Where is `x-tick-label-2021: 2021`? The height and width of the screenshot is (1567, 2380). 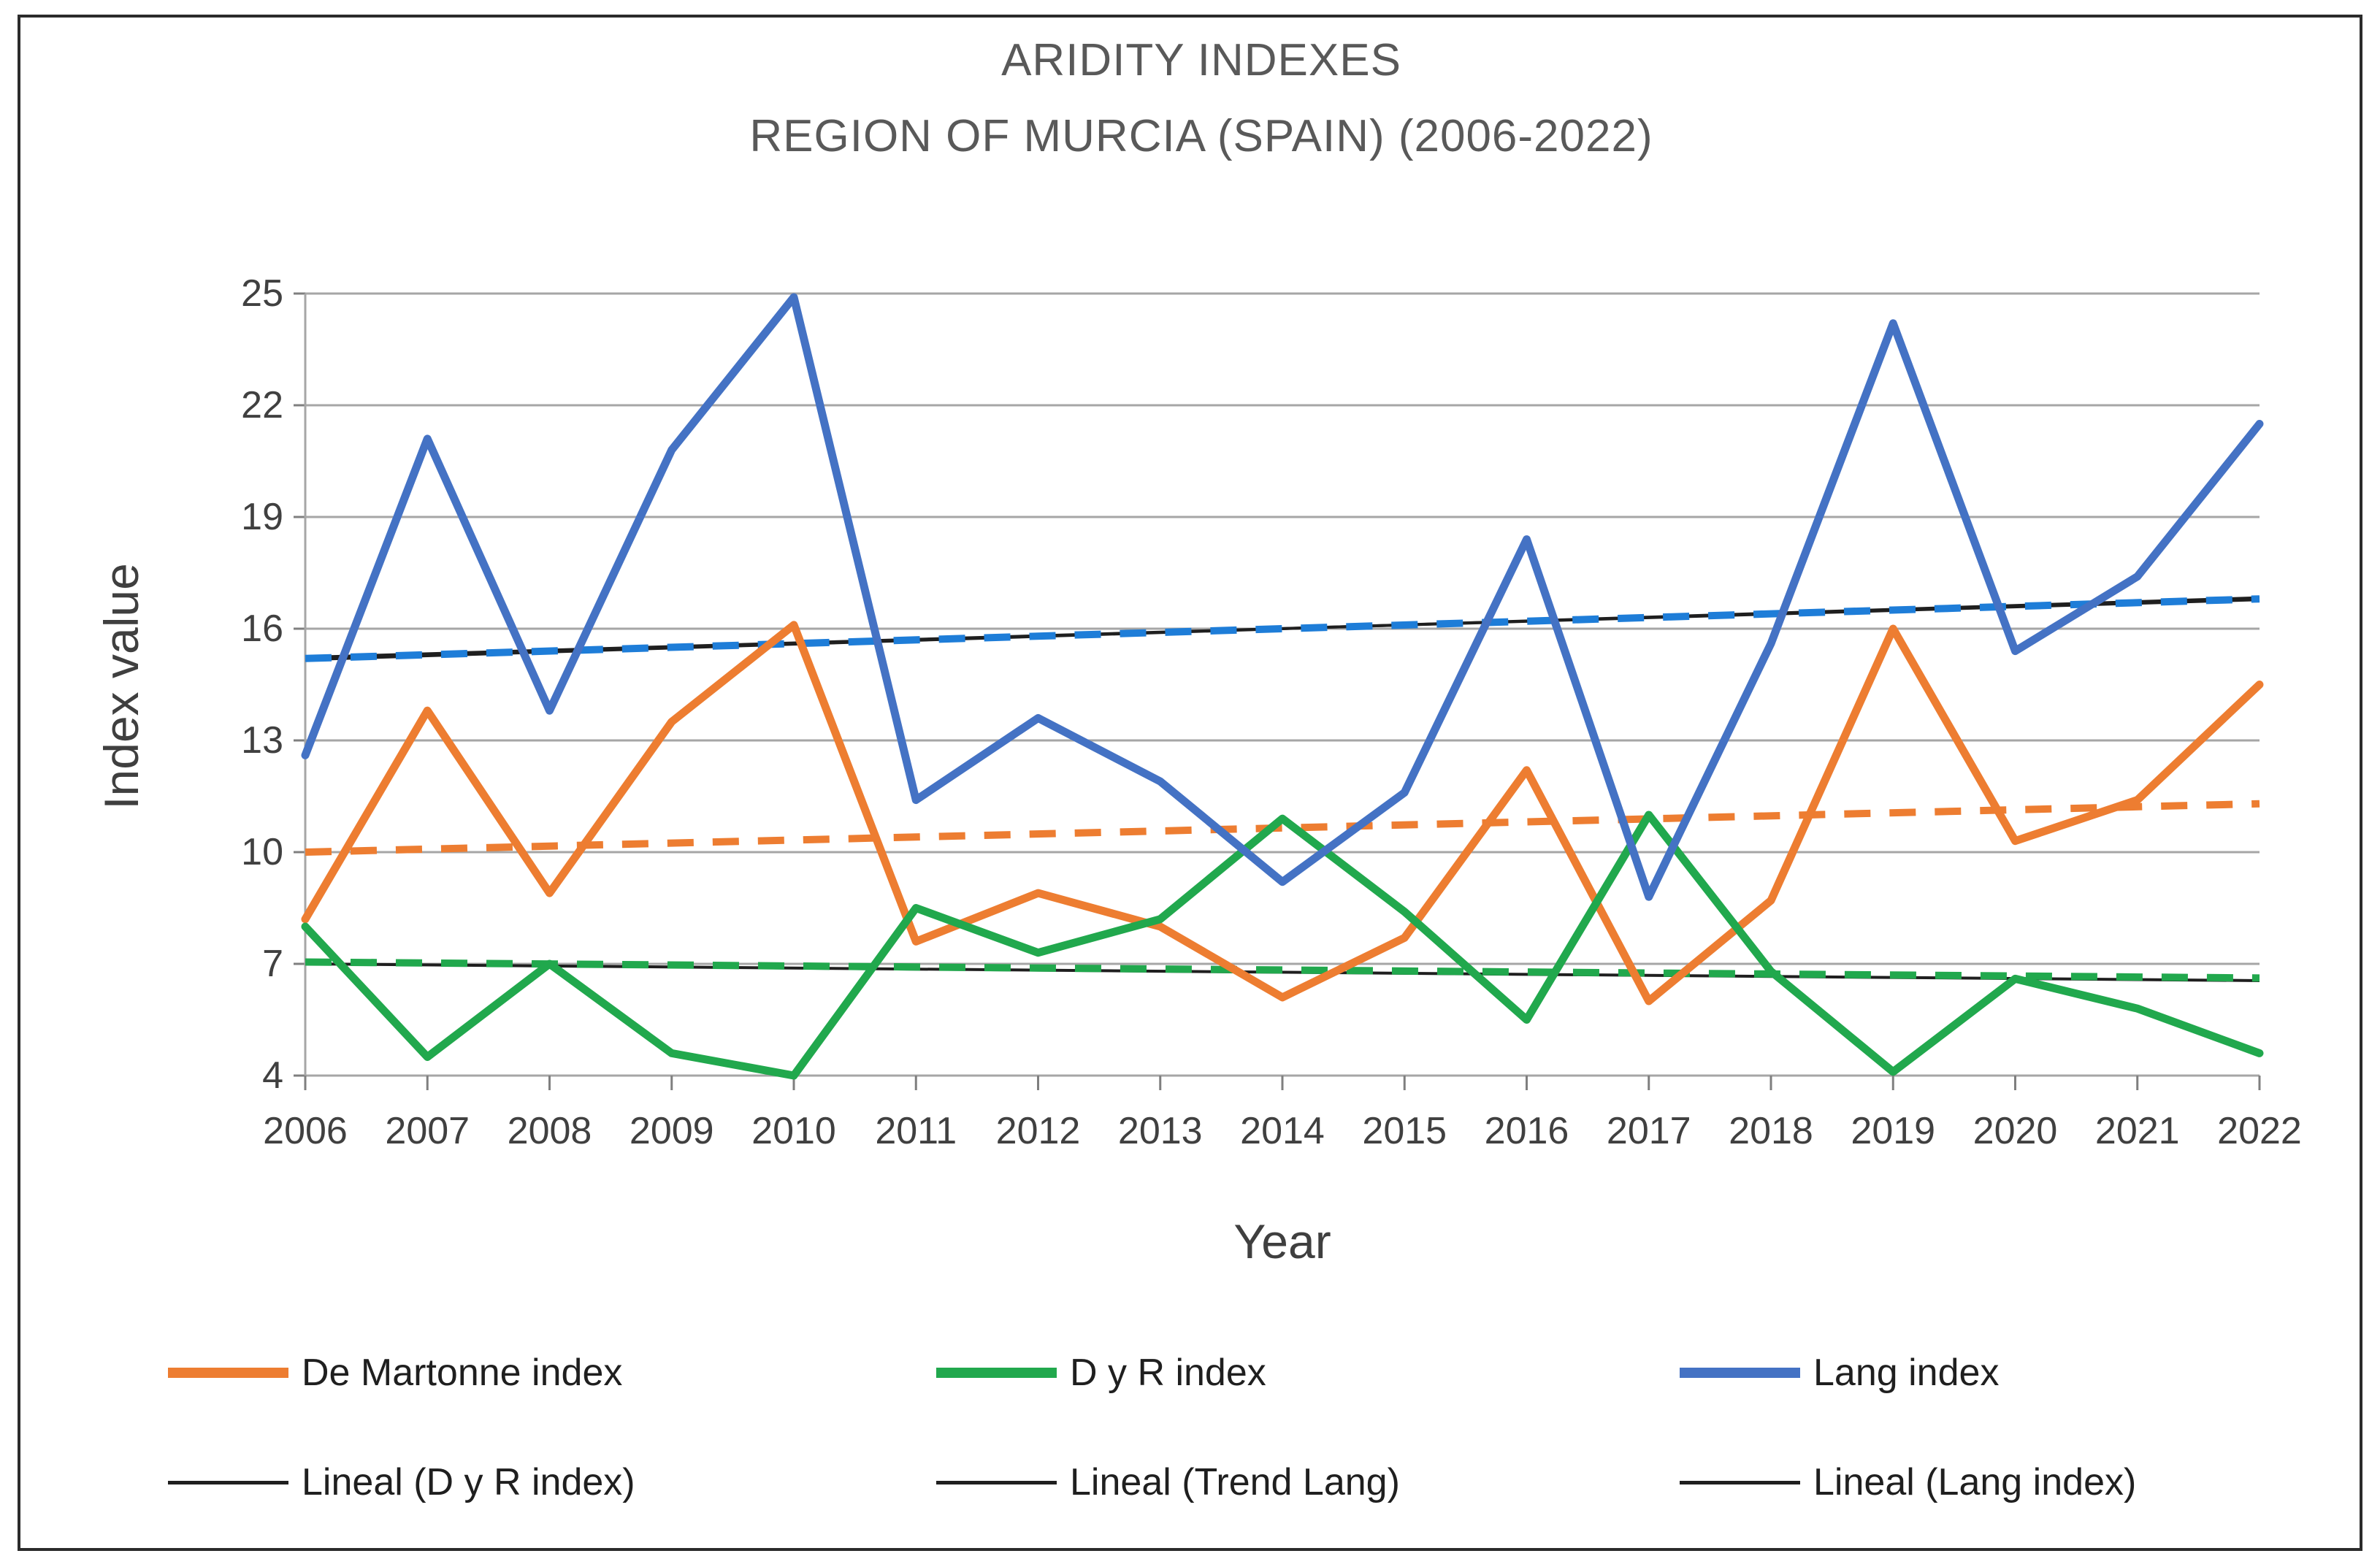
x-tick-label-2021: 2021 is located at coordinates (2137, 1131).